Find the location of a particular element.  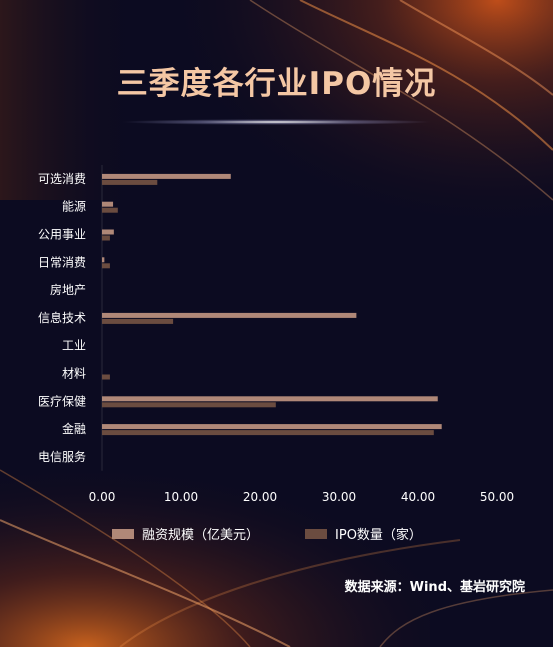

data-source-note: 数据来源：Wind、基岩研究院 is located at coordinates (434, 587).